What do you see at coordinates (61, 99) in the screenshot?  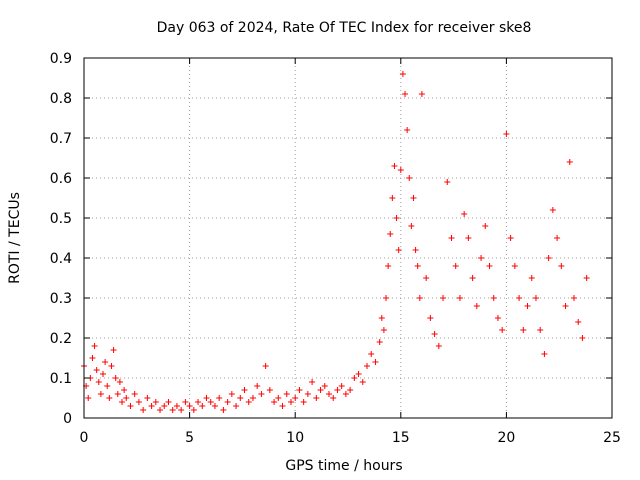 I see `y-tick-label: 0.8` at bounding box center [61, 99].